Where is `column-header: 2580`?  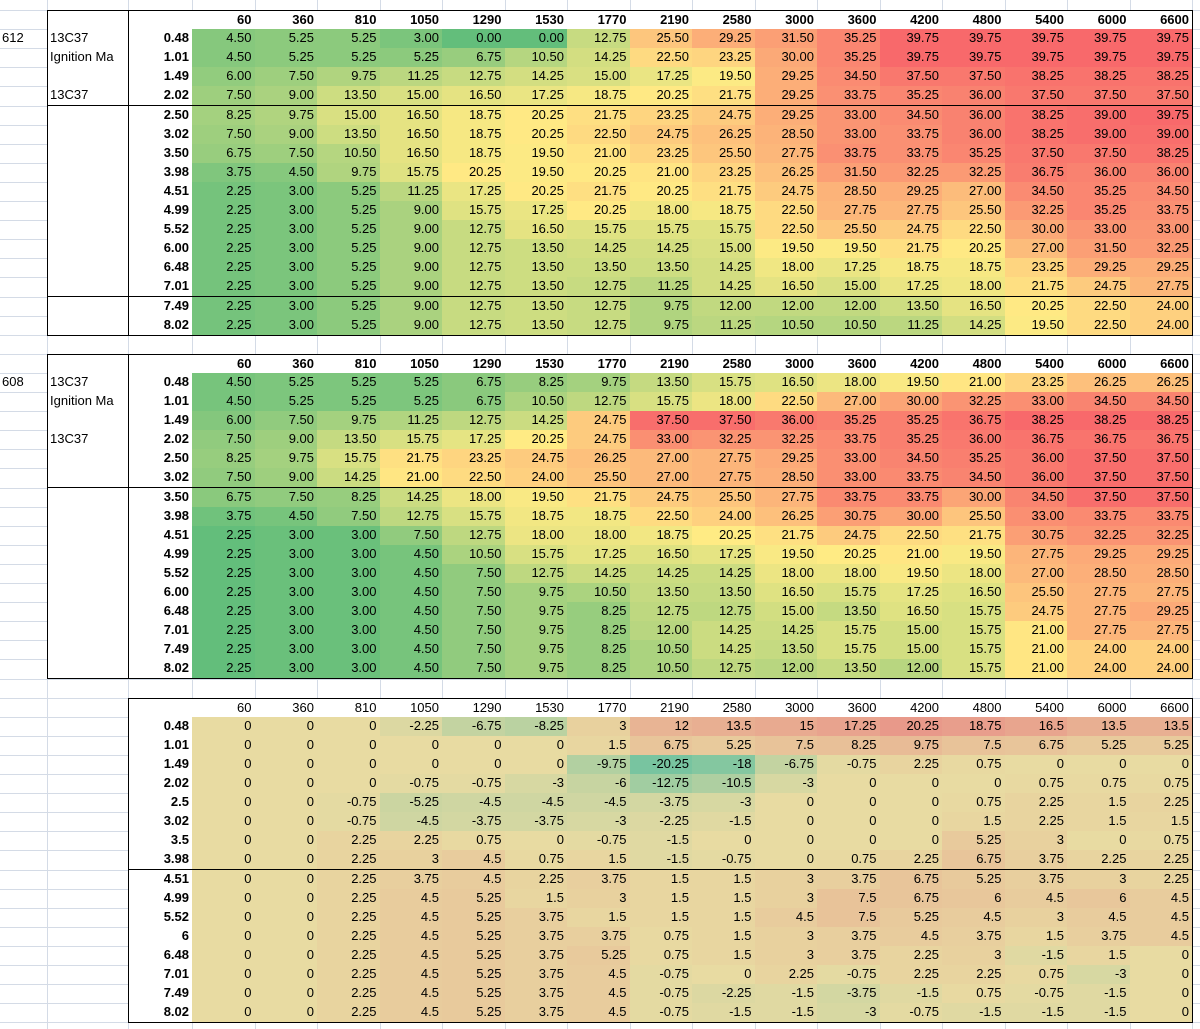 column-header: 2580 is located at coordinates (724, 20).